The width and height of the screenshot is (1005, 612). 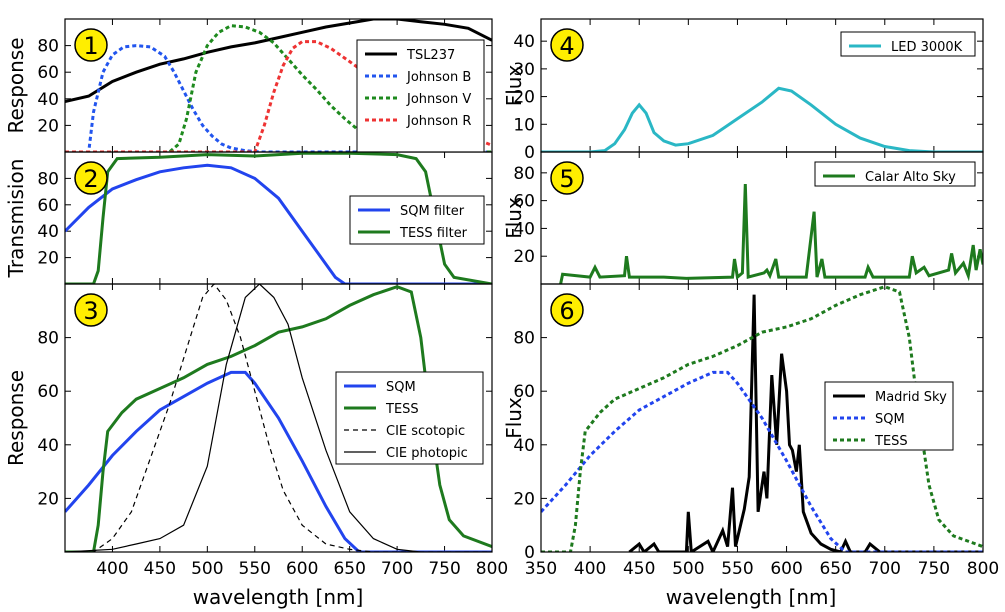 What do you see at coordinates (427, 453) in the screenshot?
I see `legend-label: CIE photopic` at bounding box center [427, 453].